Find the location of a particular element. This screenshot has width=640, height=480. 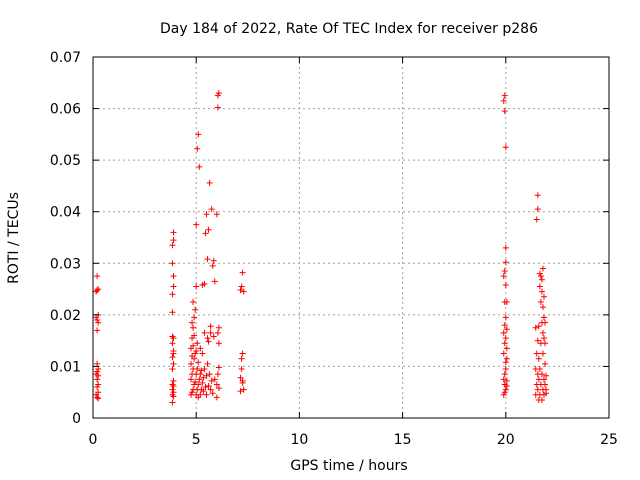

y-tick-label: 0.04 is located at coordinates (65, 213).